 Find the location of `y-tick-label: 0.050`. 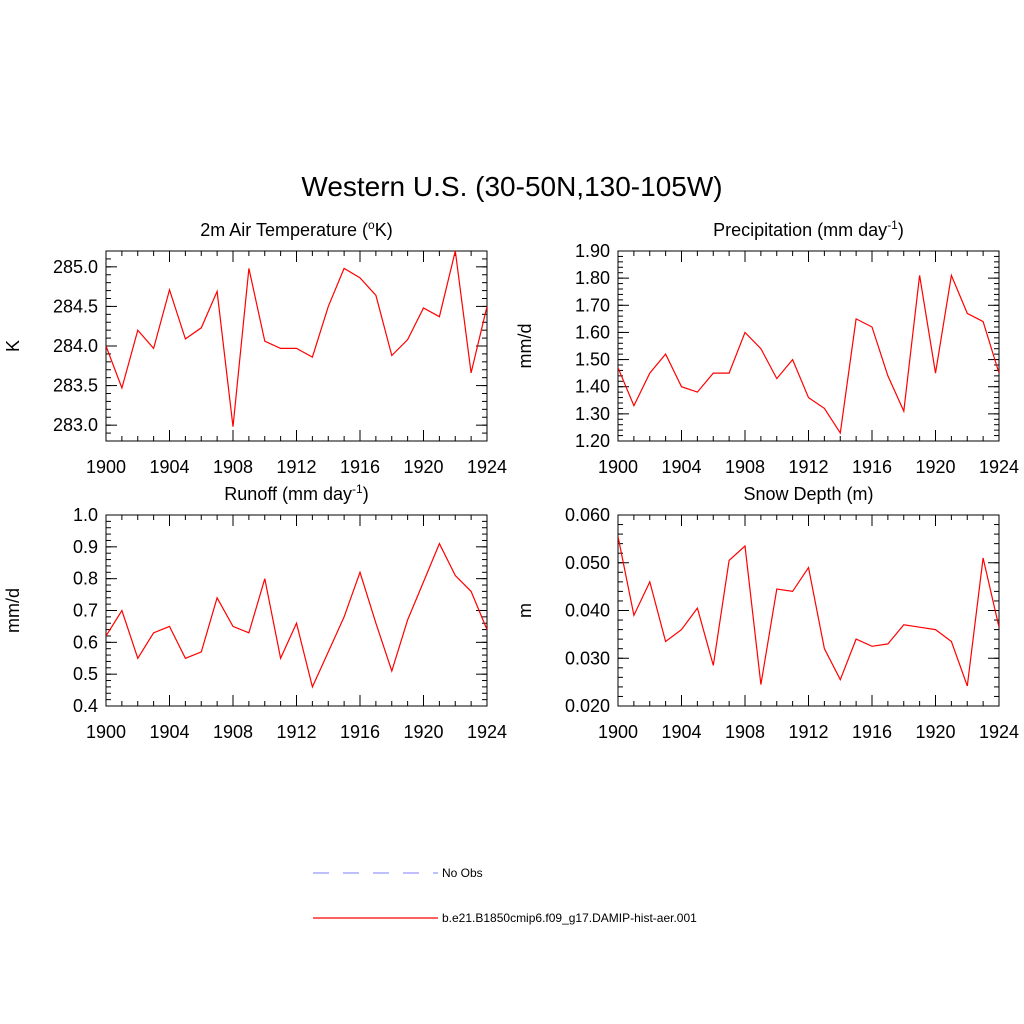

y-tick-label: 0.050 is located at coordinates (587, 563).